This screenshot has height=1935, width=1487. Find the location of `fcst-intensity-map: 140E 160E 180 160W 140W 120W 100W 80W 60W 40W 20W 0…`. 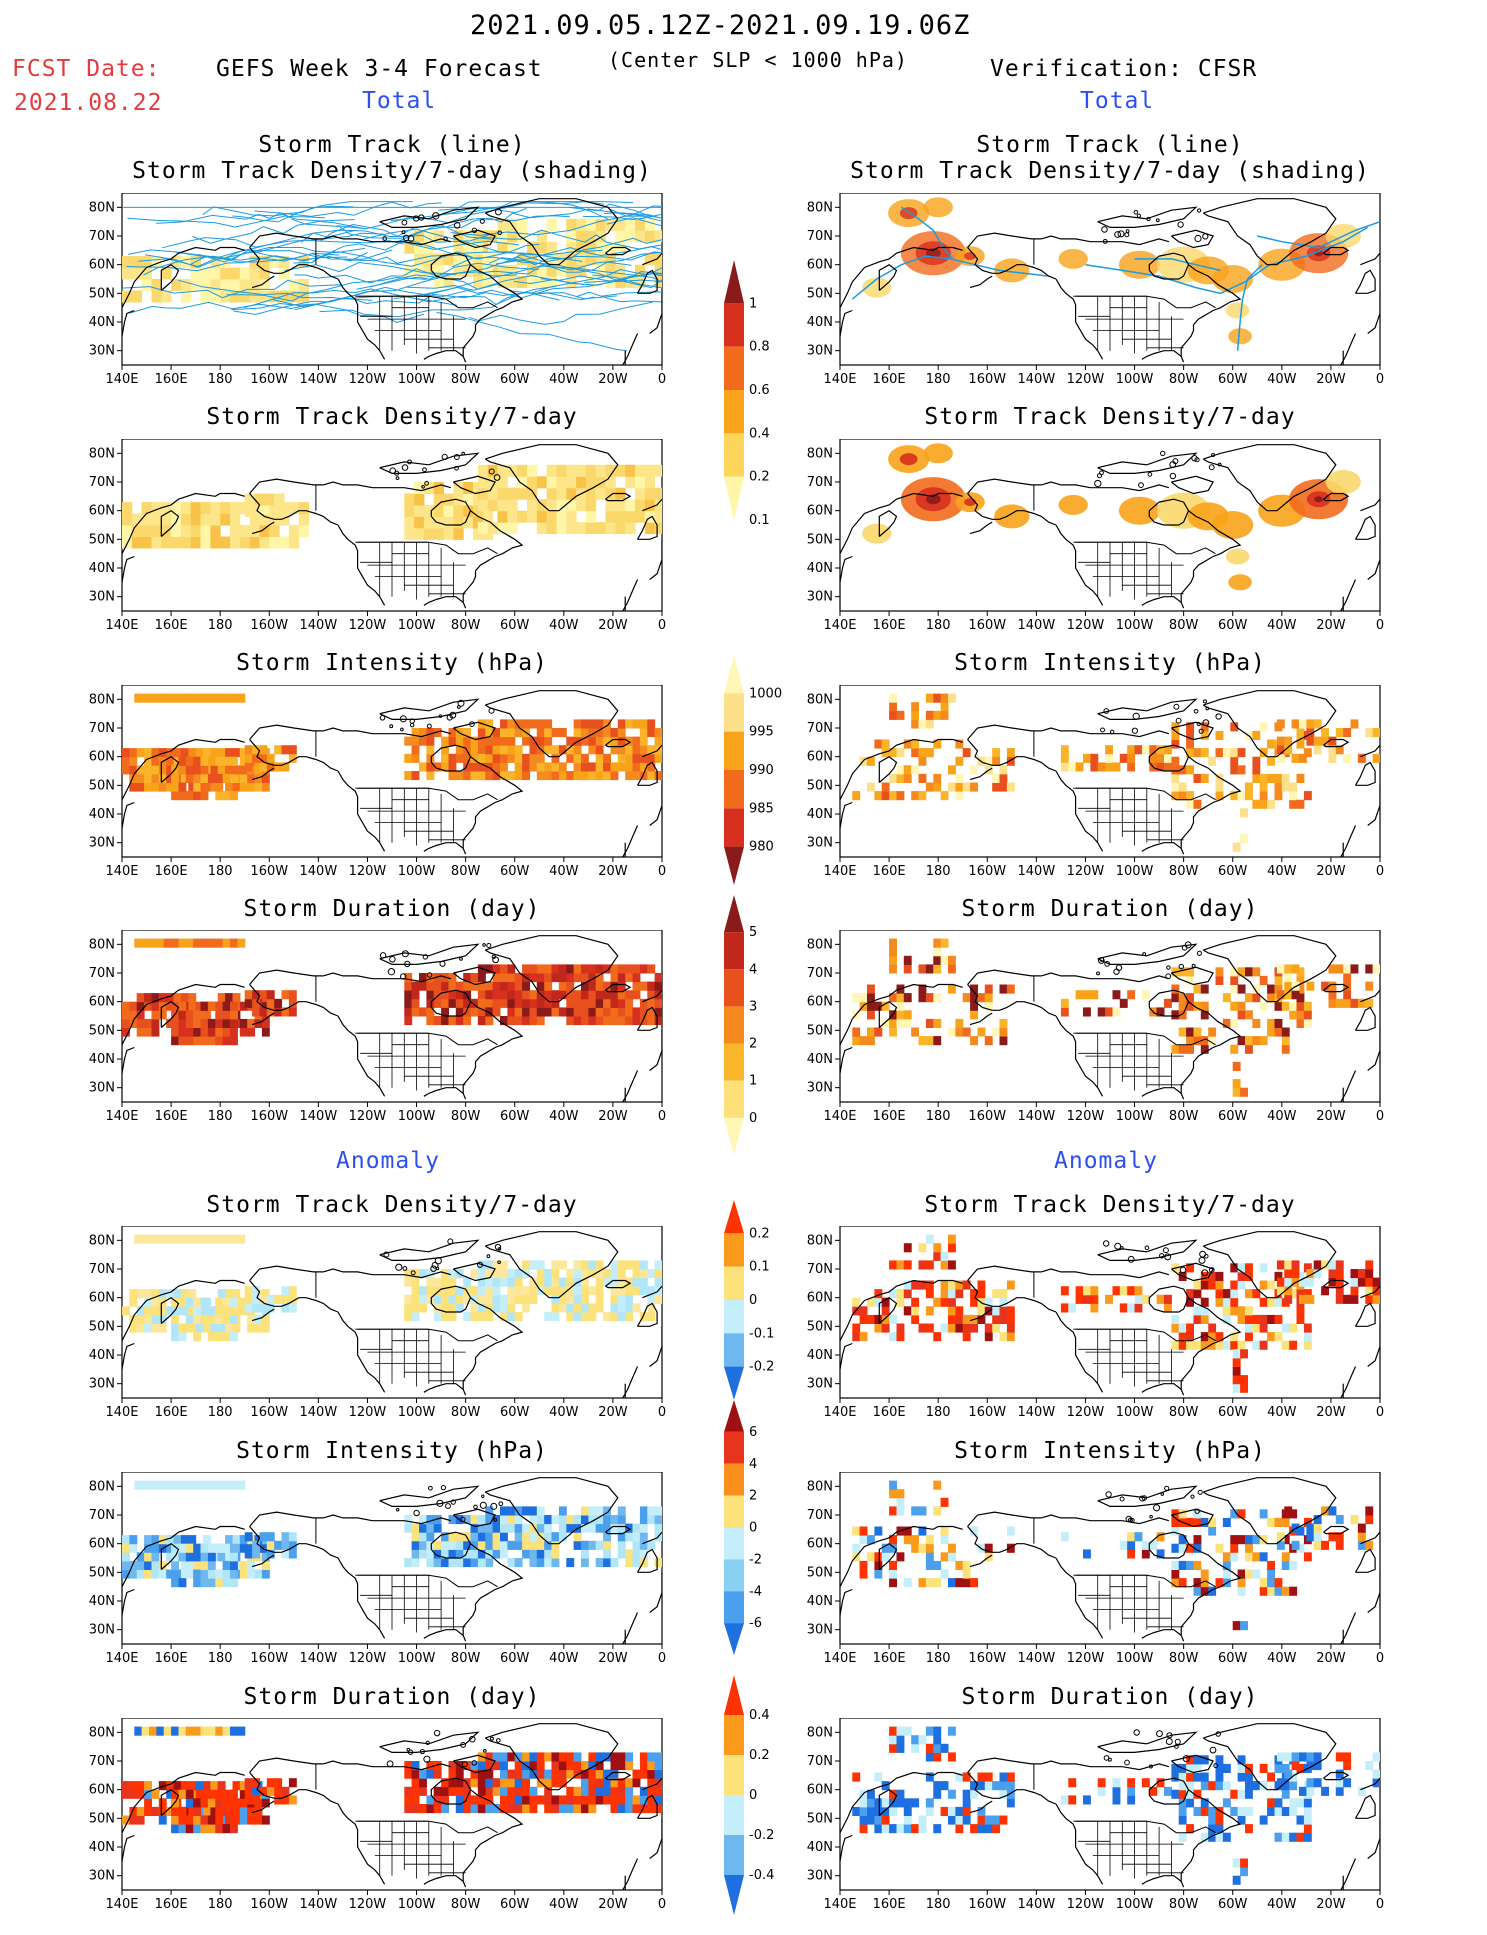

fcst-intensity-map: 140E 160E 180 160W 140W 120W 100W 80W 60W 40W 20W 0… is located at coordinates (377, 782).